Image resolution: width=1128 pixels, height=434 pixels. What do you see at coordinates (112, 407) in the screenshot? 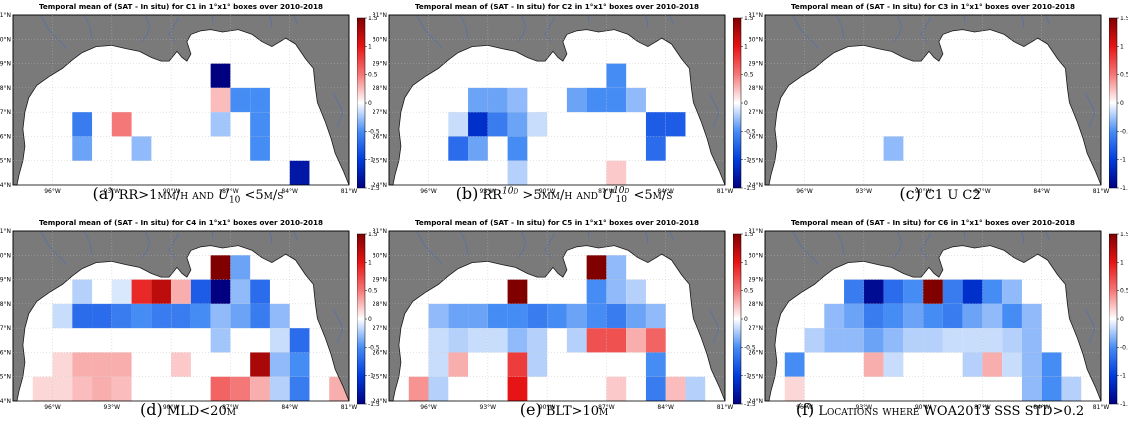
I see `lon-tick-label: 93°W` at bounding box center [112, 407].